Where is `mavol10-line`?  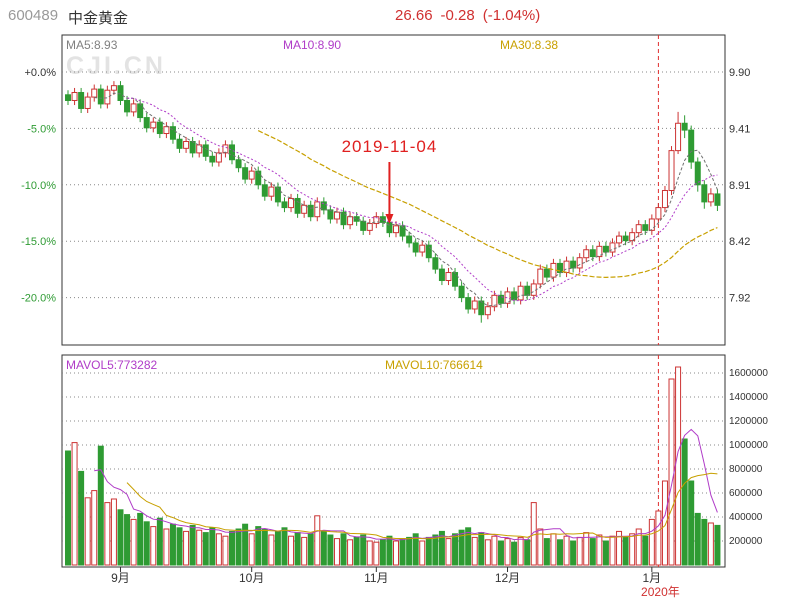
mavol10-line is located at coordinates (422, 506).